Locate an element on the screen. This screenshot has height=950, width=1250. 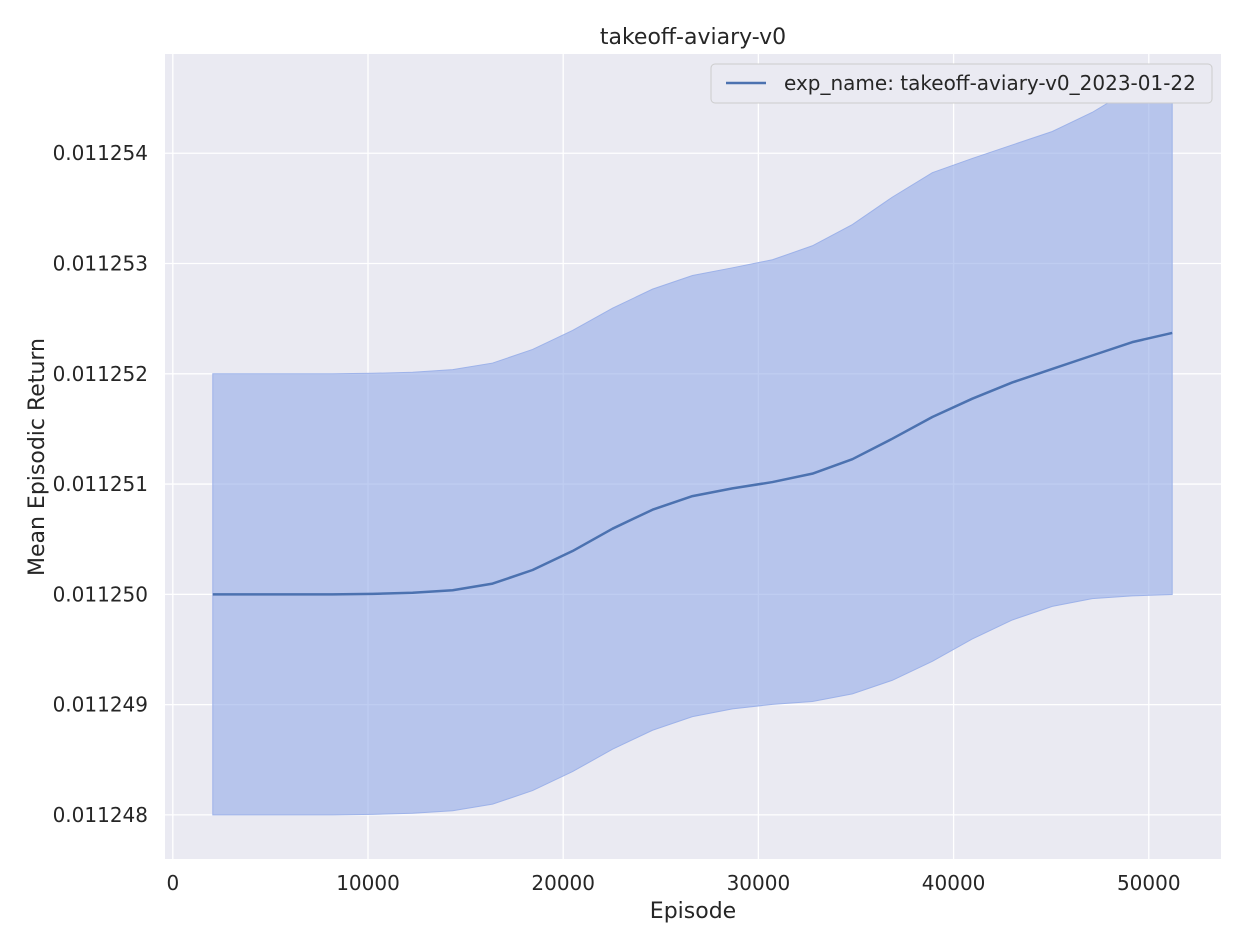
chart-title: takeoff-aviary-v0 is located at coordinates (693, 37).